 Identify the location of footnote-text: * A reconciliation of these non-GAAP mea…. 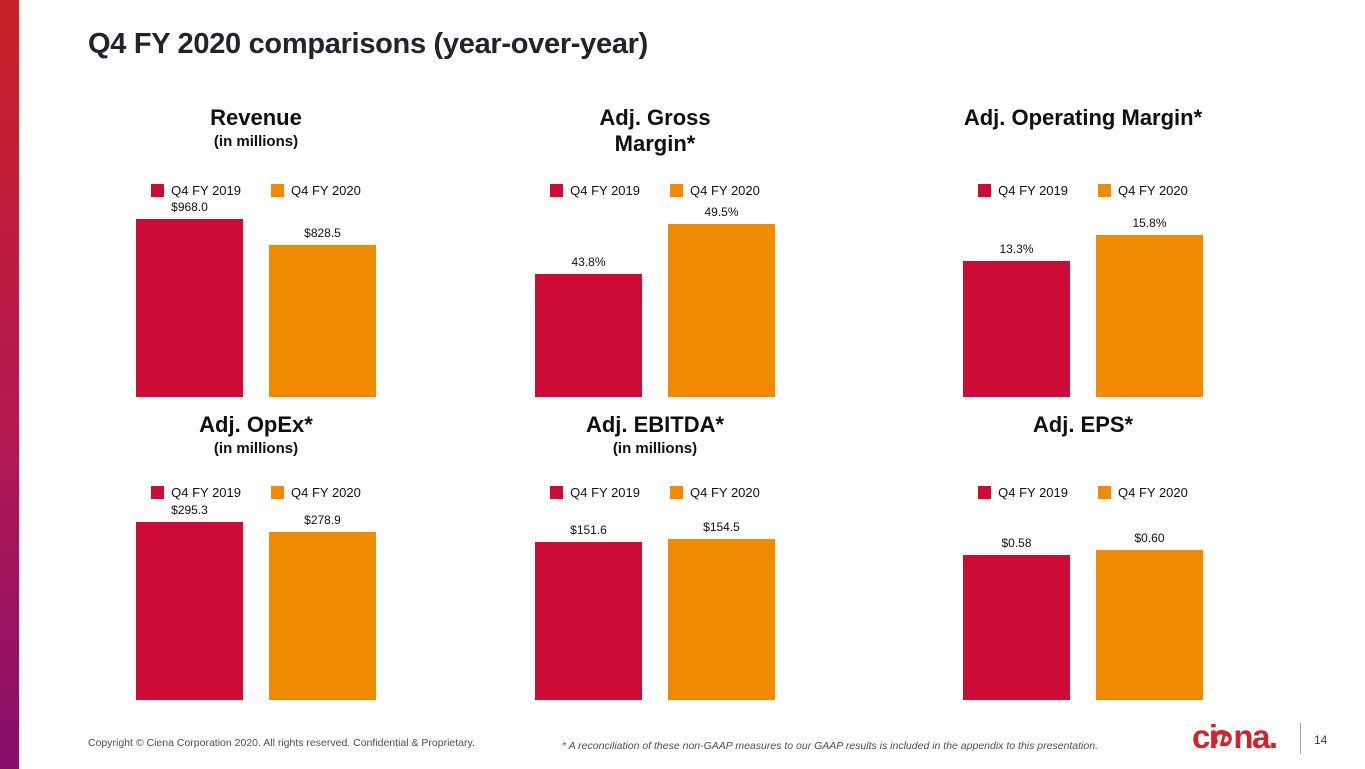
(830, 746).